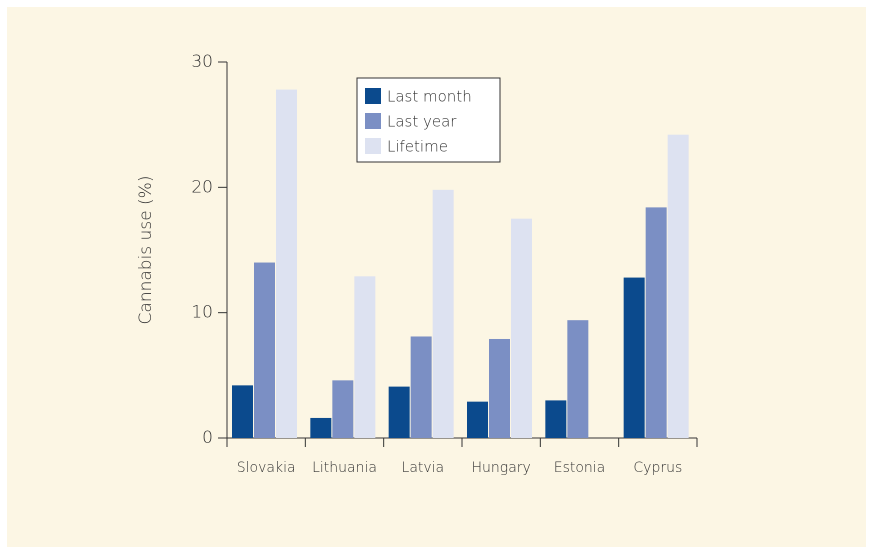  I want to click on y-tick-label: 10, so click(202, 313).